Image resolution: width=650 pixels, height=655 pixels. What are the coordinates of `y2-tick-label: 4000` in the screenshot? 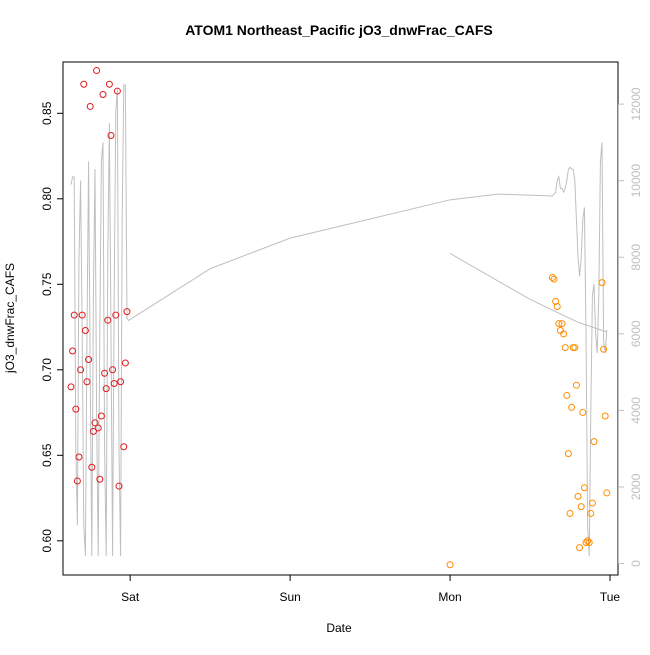 It's located at (636, 410).